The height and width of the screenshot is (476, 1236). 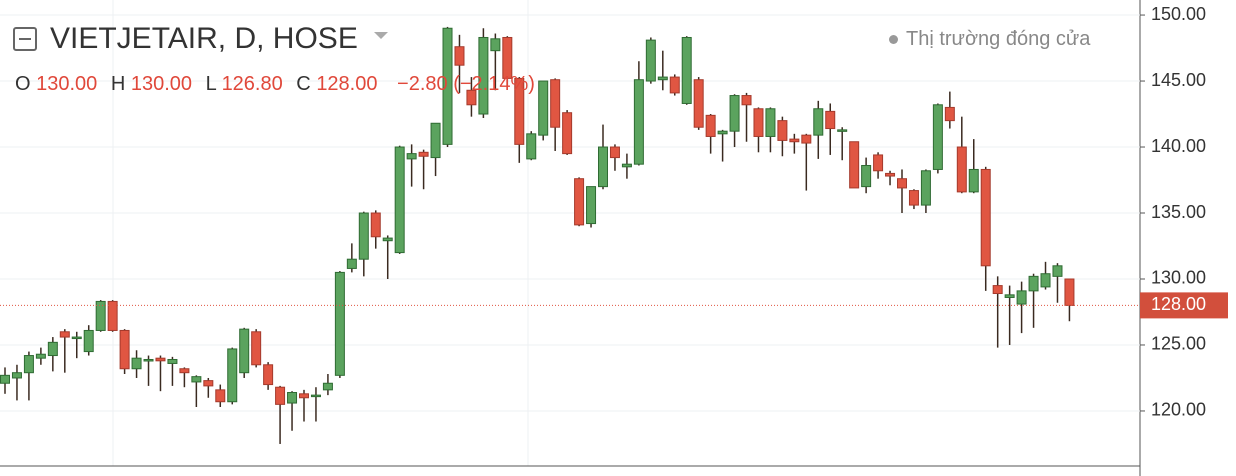 What do you see at coordinates (252, 84) in the screenshot?
I see `l-value: 126.80` at bounding box center [252, 84].